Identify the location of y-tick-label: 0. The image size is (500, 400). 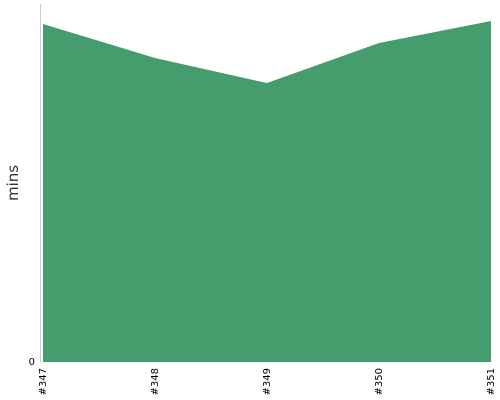
(32, 362).